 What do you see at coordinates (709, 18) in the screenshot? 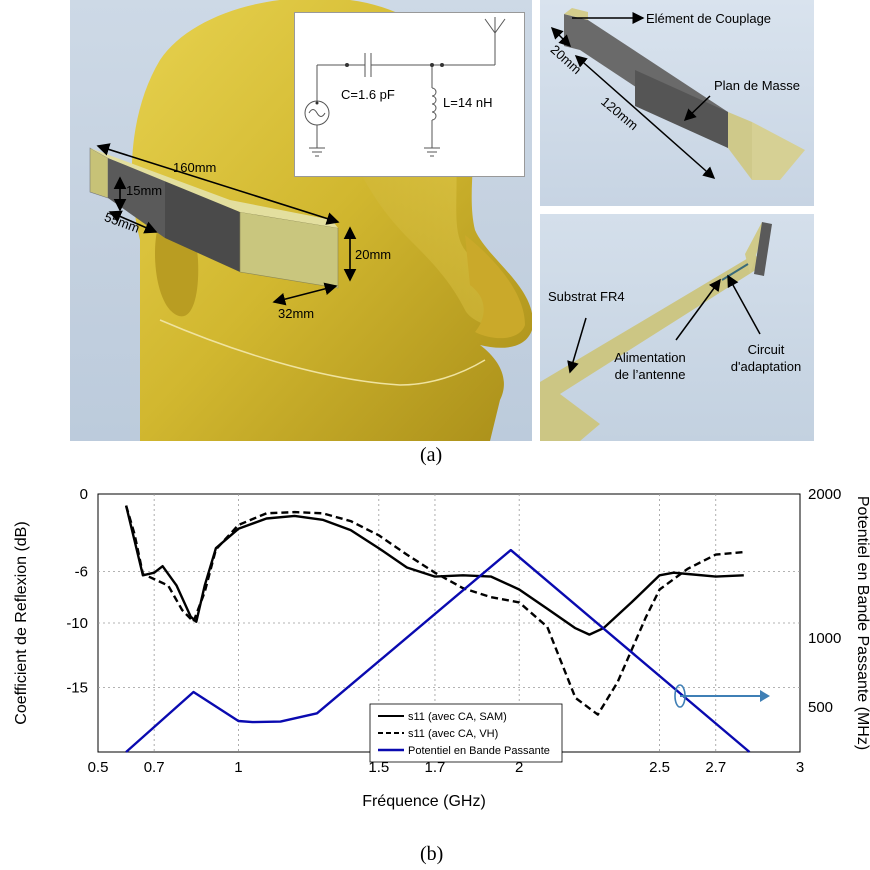
I see `coupling-element-label: Elément de Couplage` at bounding box center [709, 18].